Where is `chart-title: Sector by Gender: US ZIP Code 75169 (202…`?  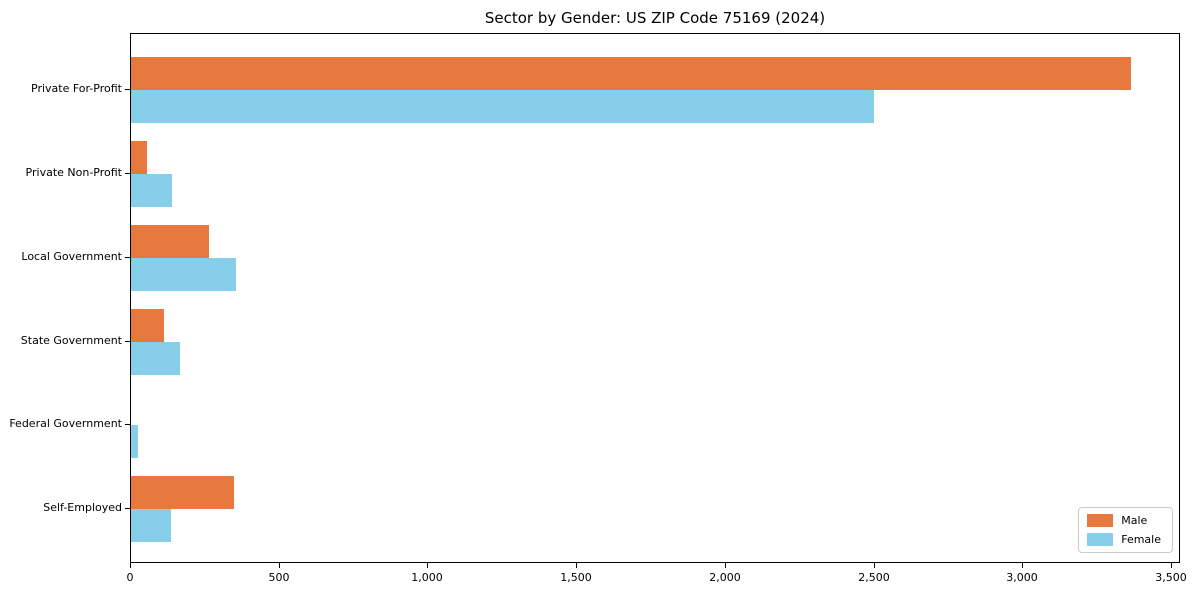
chart-title: Sector by Gender: US ZIP Code 75169 (202… is located at coordinates (655, 18).